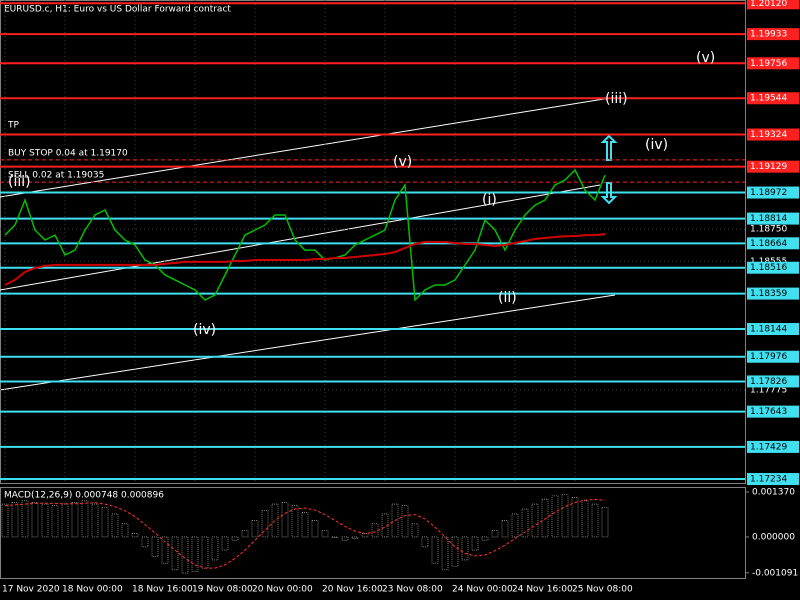  Describe the element at coordinates (68, 153) in the screenshot. I see `order-label: BUY STOP 0.04 at 1.19170` at that location.